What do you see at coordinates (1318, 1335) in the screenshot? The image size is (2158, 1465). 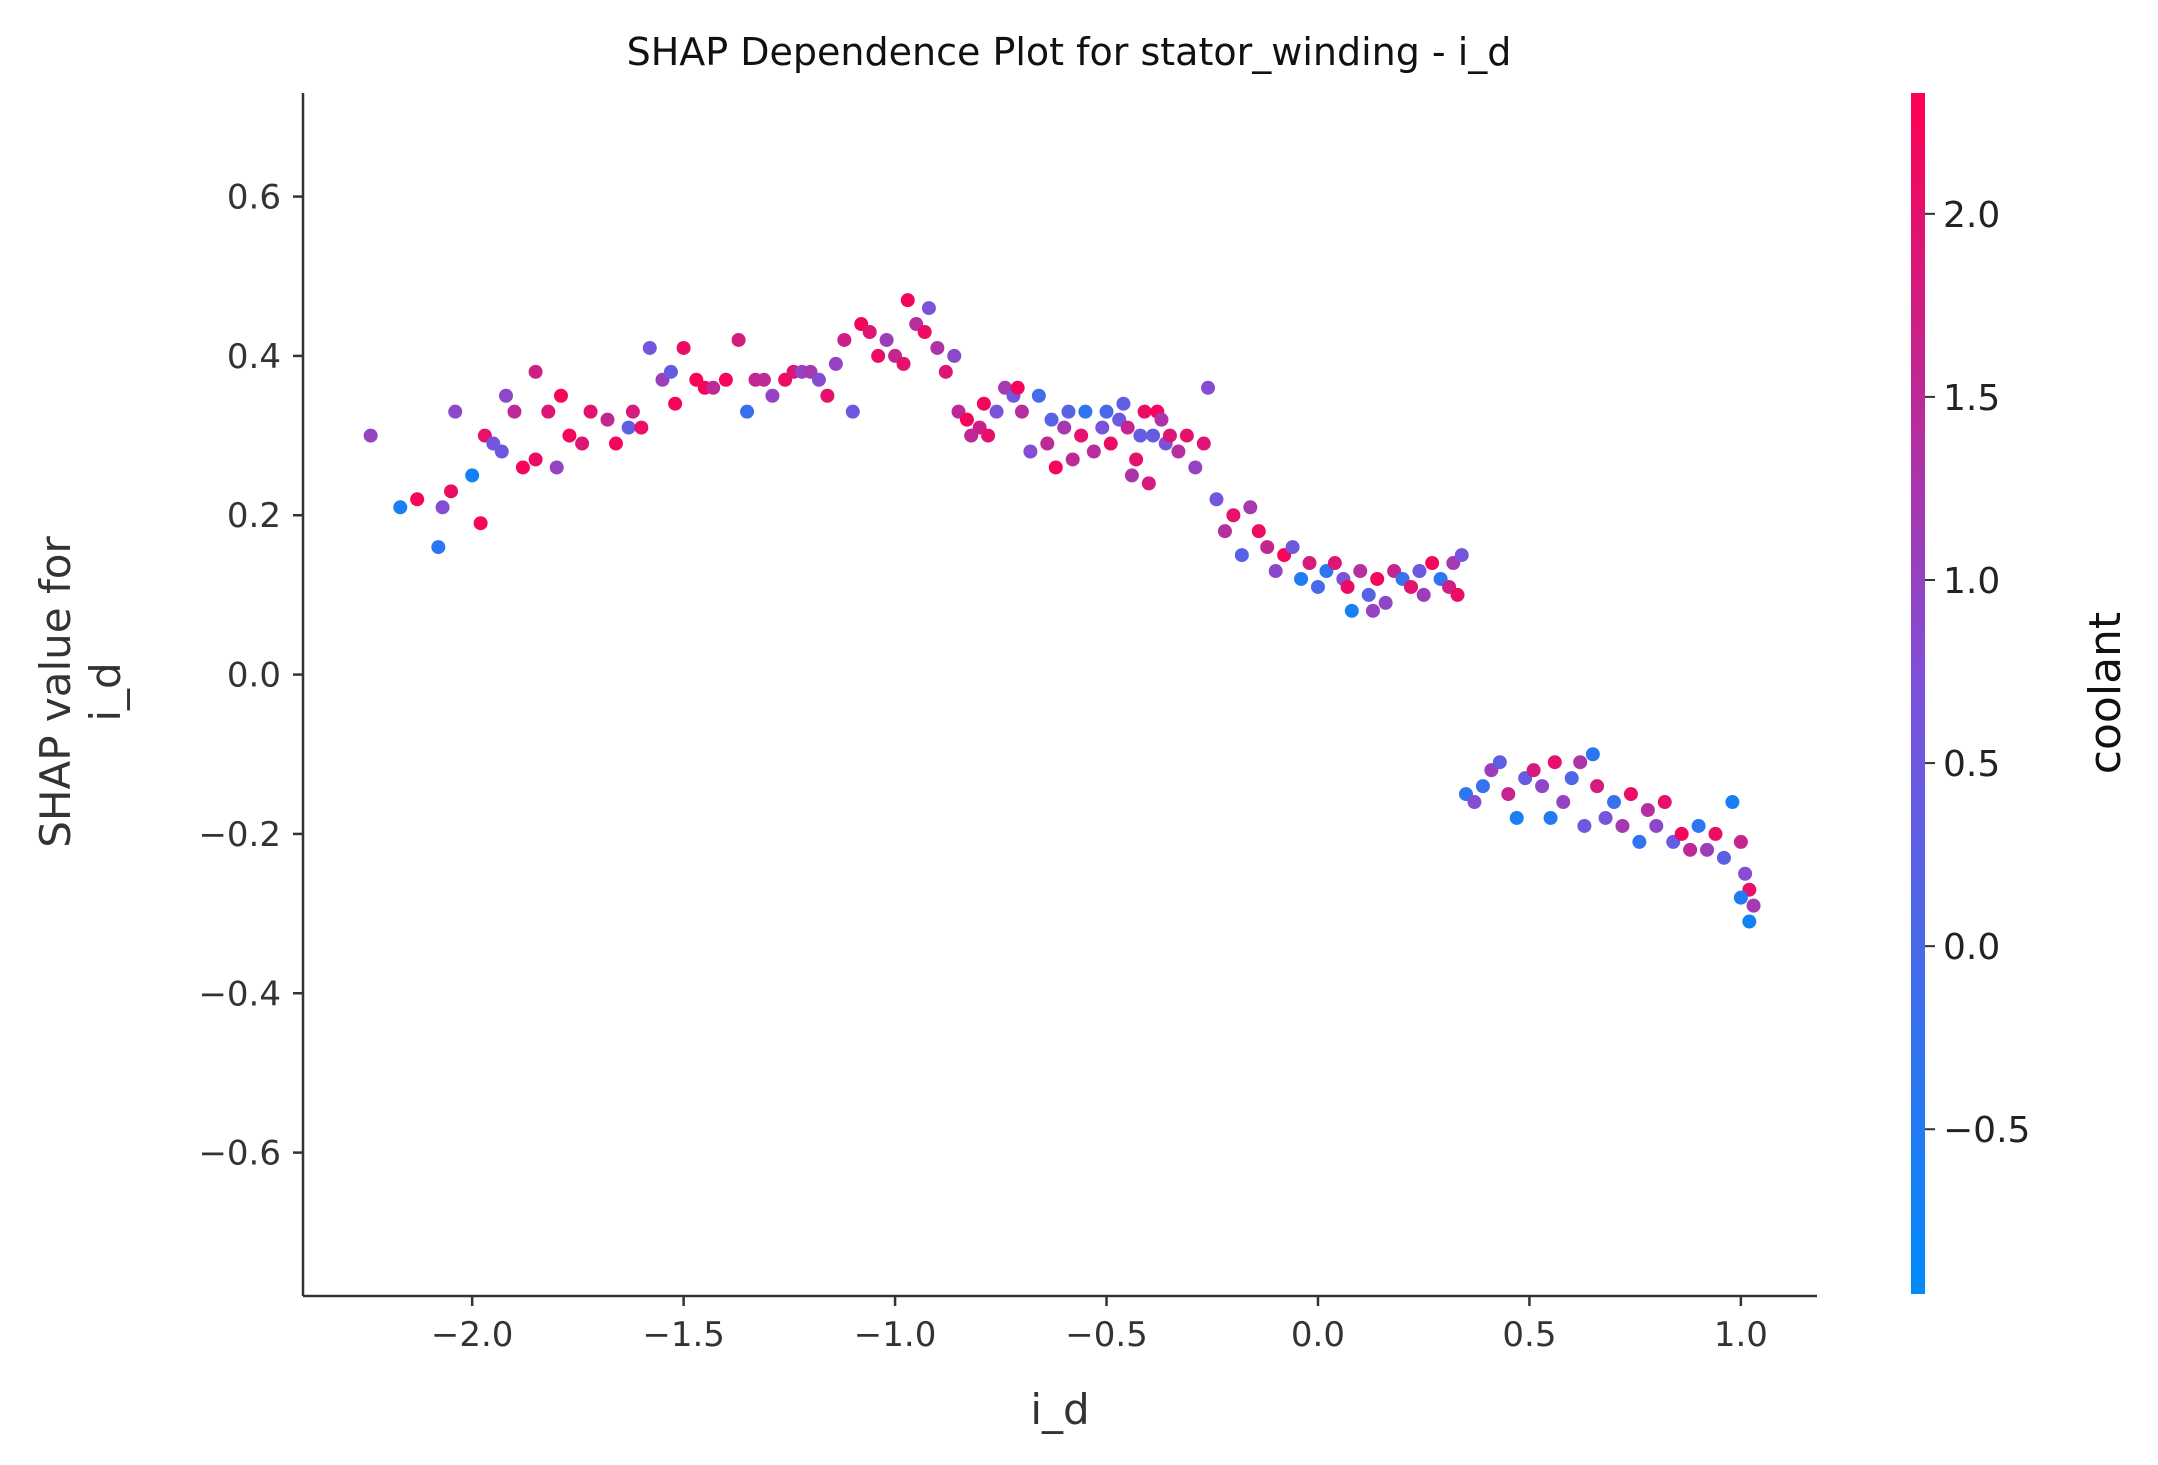 I see `x-tick-label: 0.0` at bounding box center [1318, 1335].